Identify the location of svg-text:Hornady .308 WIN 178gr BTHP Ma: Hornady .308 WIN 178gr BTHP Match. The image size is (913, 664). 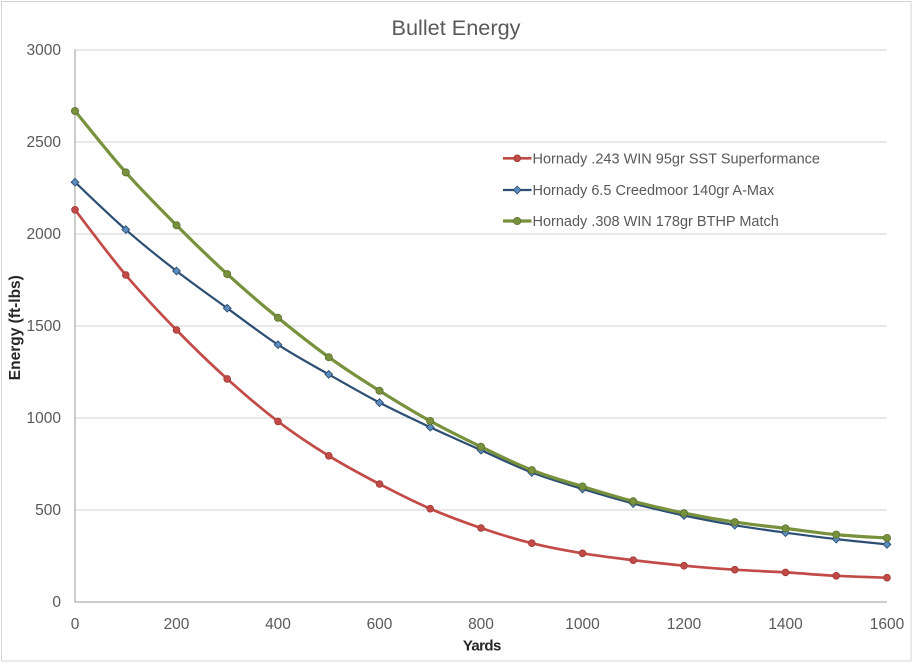
(656, 222).